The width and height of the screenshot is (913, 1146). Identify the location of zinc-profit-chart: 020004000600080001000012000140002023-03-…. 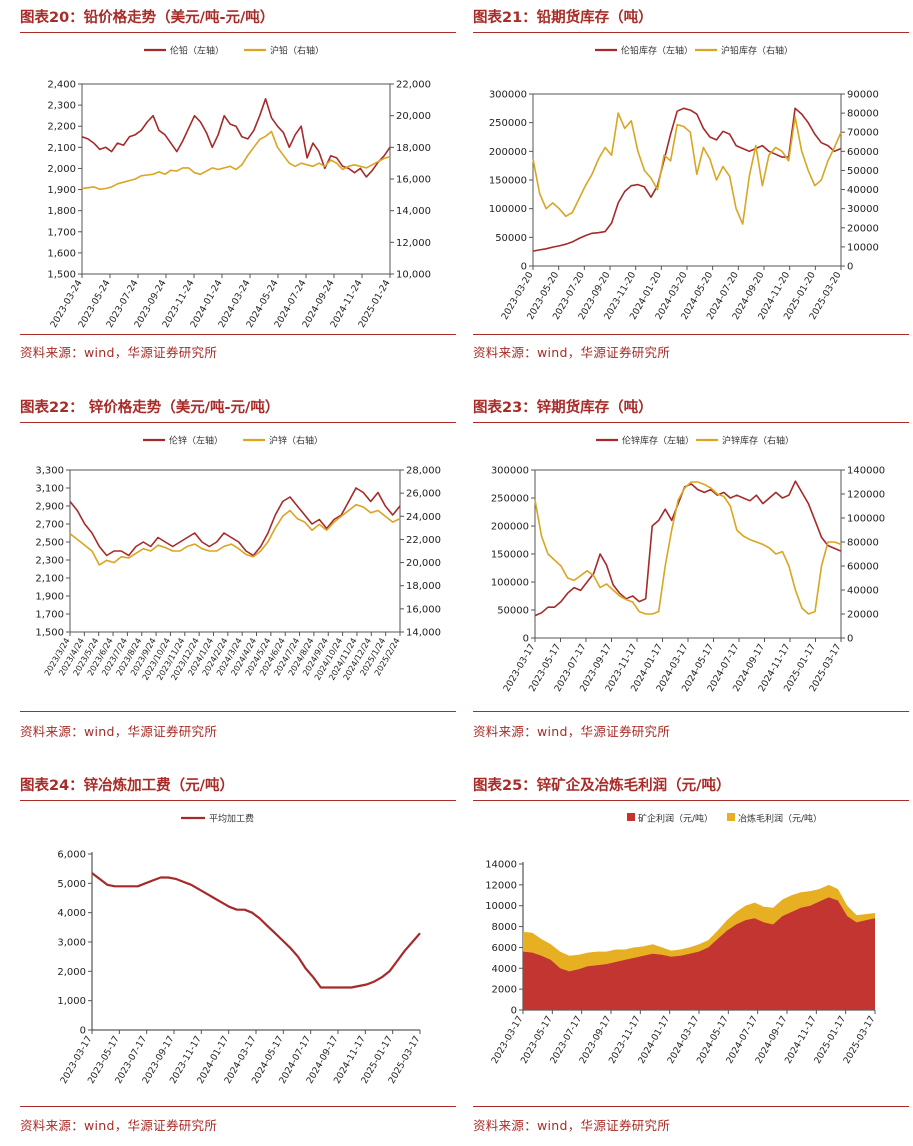
(681, 939).